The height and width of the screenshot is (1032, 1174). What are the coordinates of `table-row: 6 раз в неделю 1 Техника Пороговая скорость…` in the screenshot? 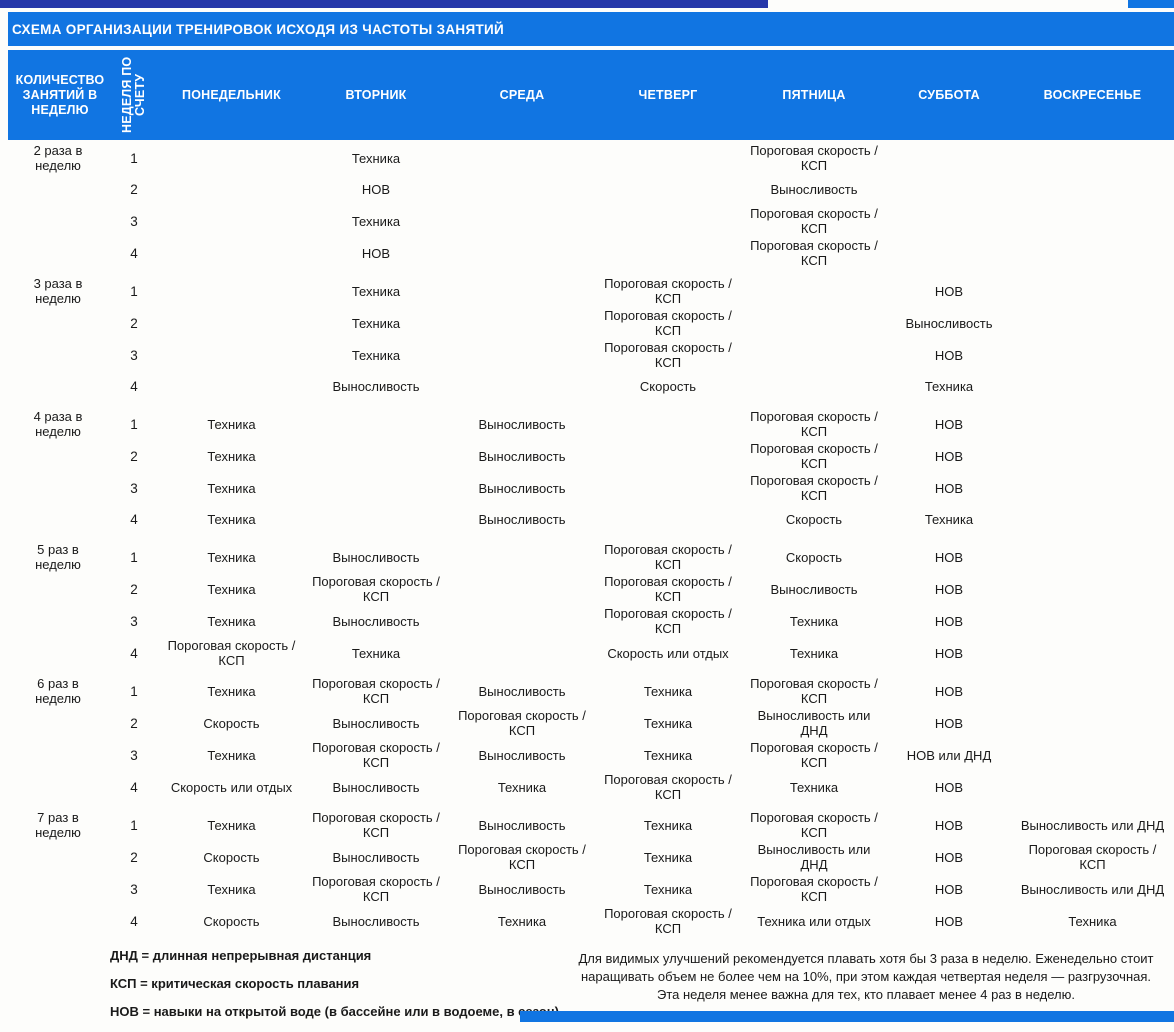 It's located at (591, 691).